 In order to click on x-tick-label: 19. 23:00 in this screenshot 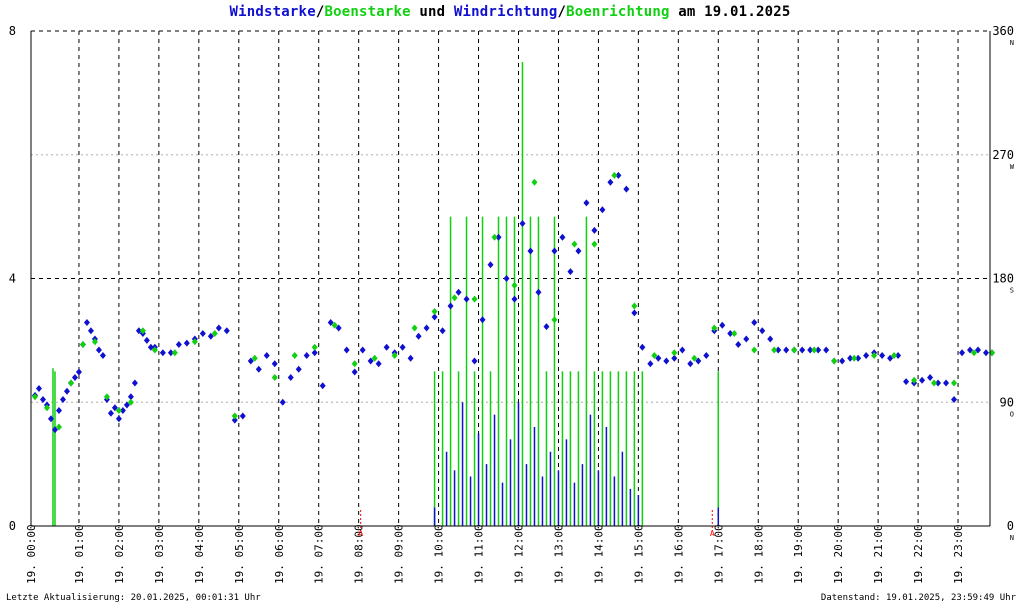, I will do `click(958, 554)`.